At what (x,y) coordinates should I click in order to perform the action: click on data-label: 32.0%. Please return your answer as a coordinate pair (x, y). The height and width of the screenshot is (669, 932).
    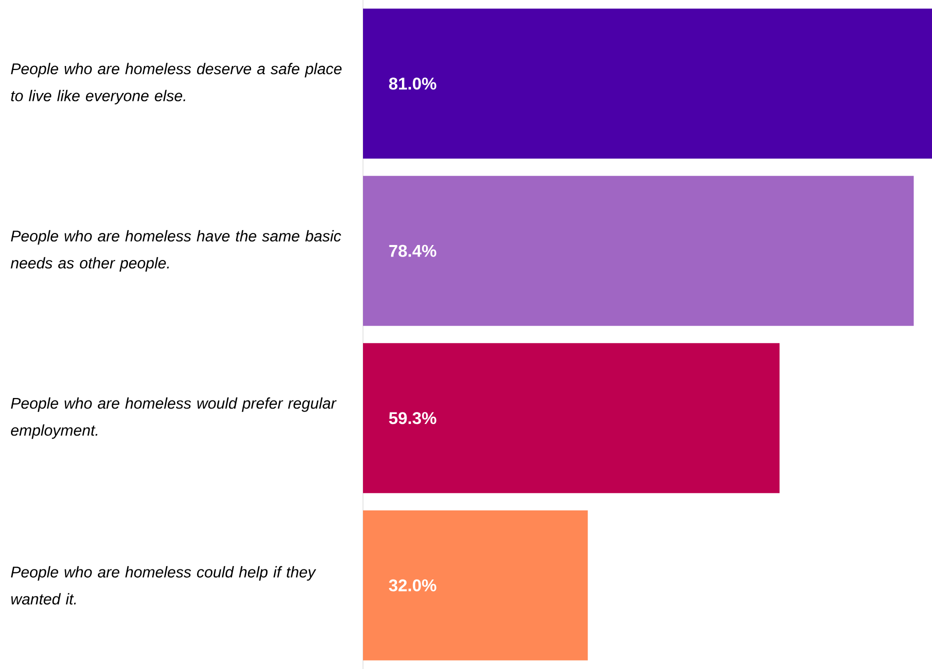
    Looking at the image, I should click on (412, 585).